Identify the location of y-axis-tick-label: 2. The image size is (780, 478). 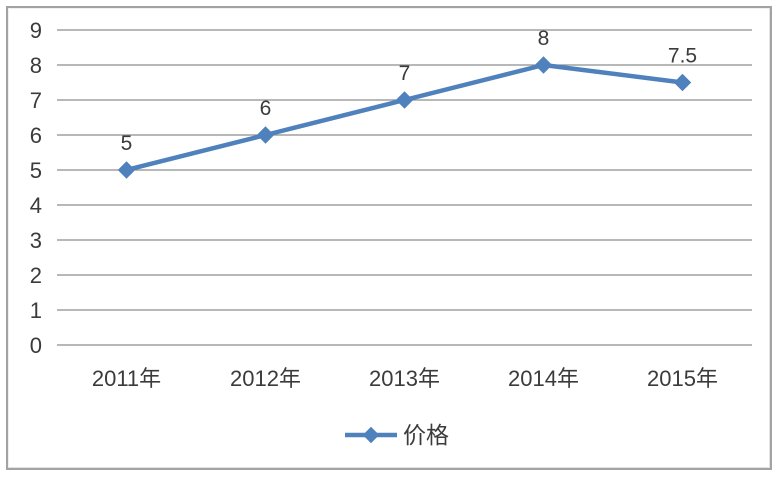
(36, 275).